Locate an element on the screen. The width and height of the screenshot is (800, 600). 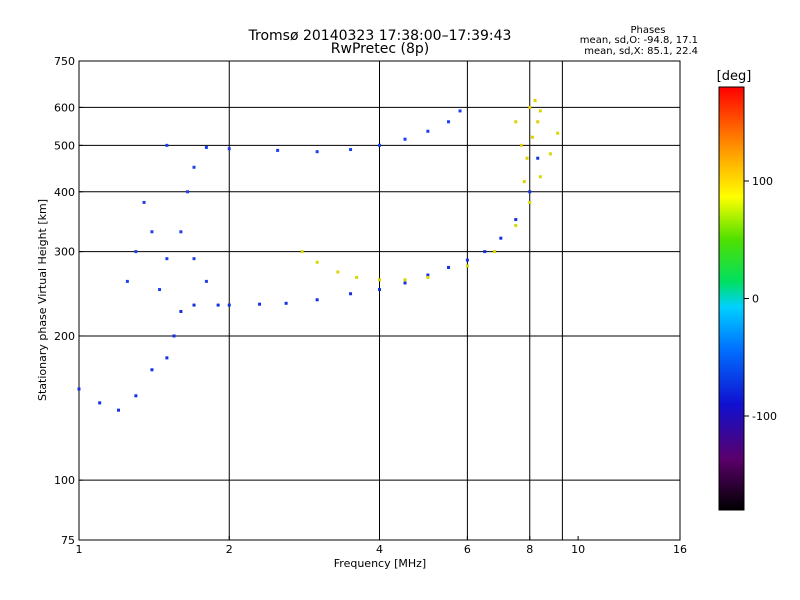
colorbar-ticks: 100 0 -100 is located at coordinates (760, 299).